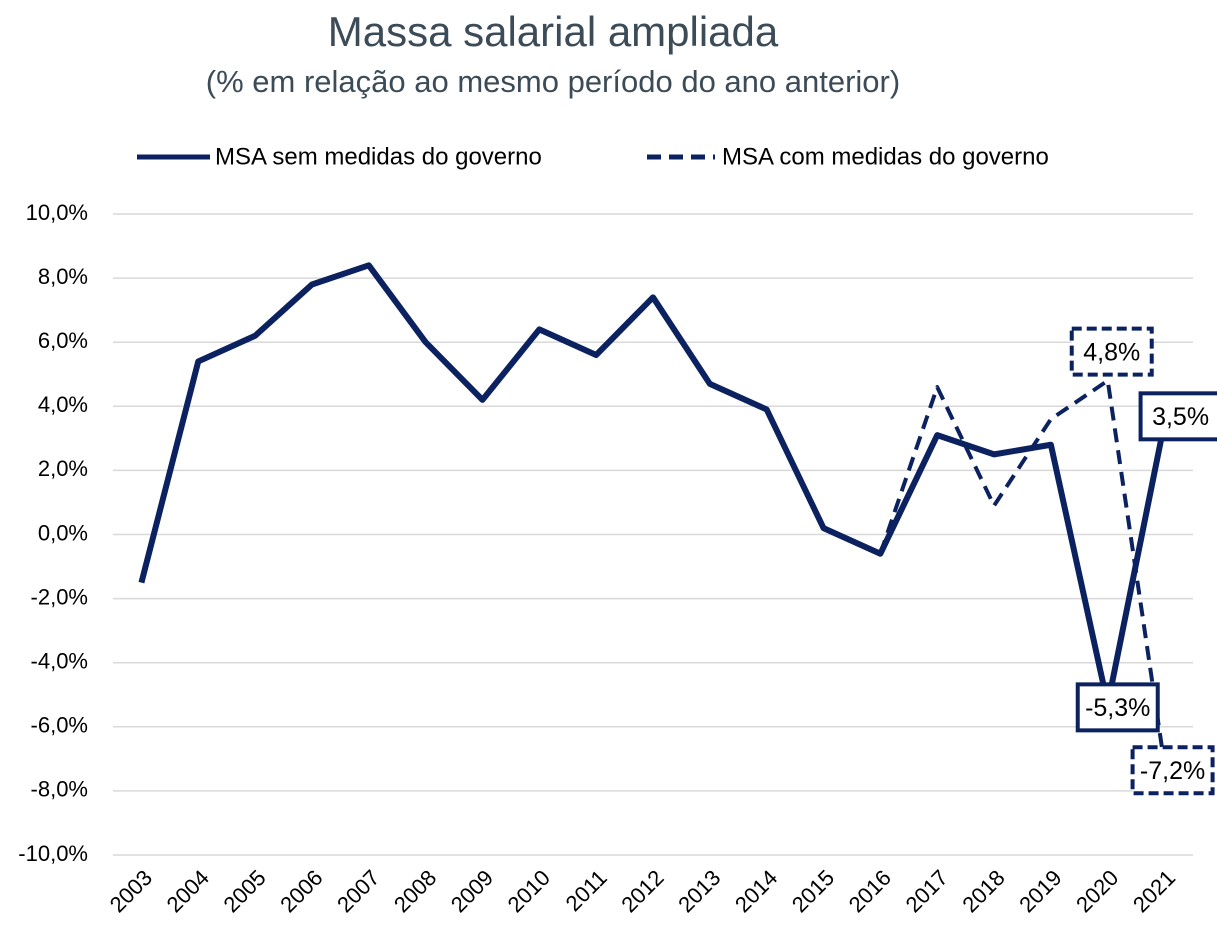  I want to click on y-tick-label: 0,0%, so click(63, 532).